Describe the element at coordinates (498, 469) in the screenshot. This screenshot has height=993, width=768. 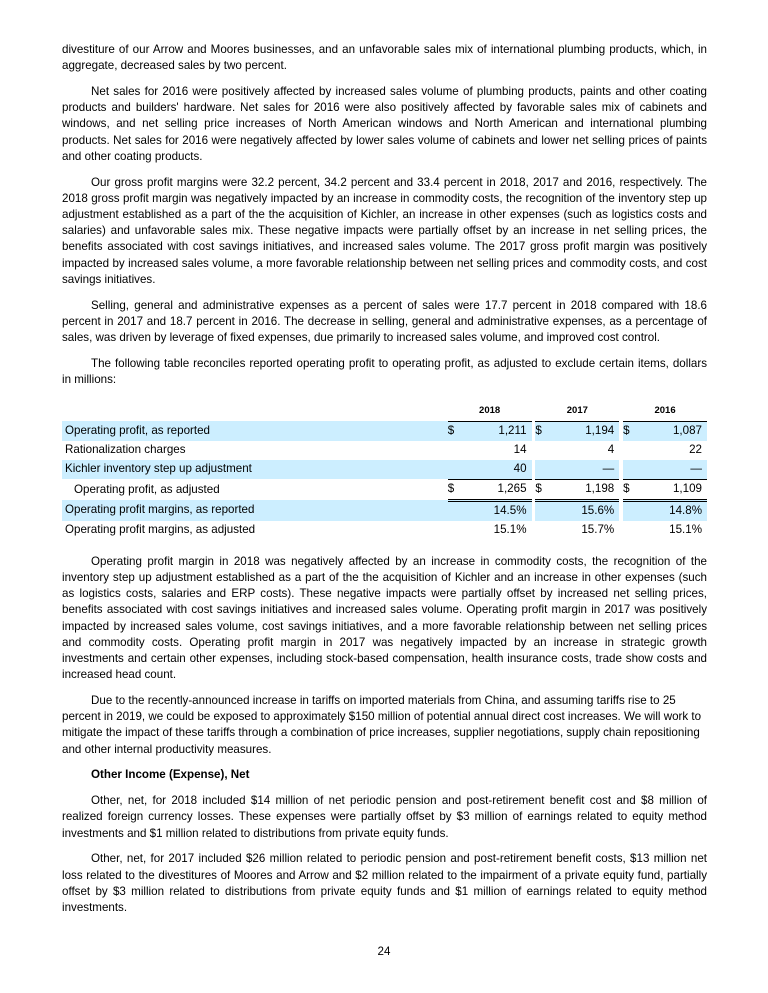
I see `cell-value: 40` at that location.